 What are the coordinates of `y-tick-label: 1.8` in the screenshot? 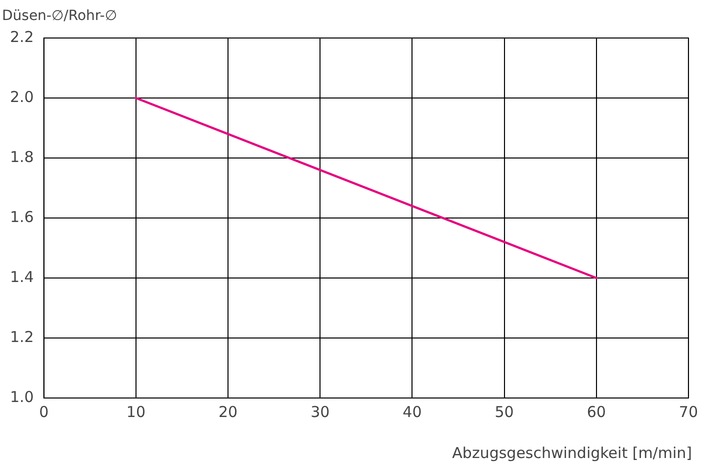 It's located at (22, 157).